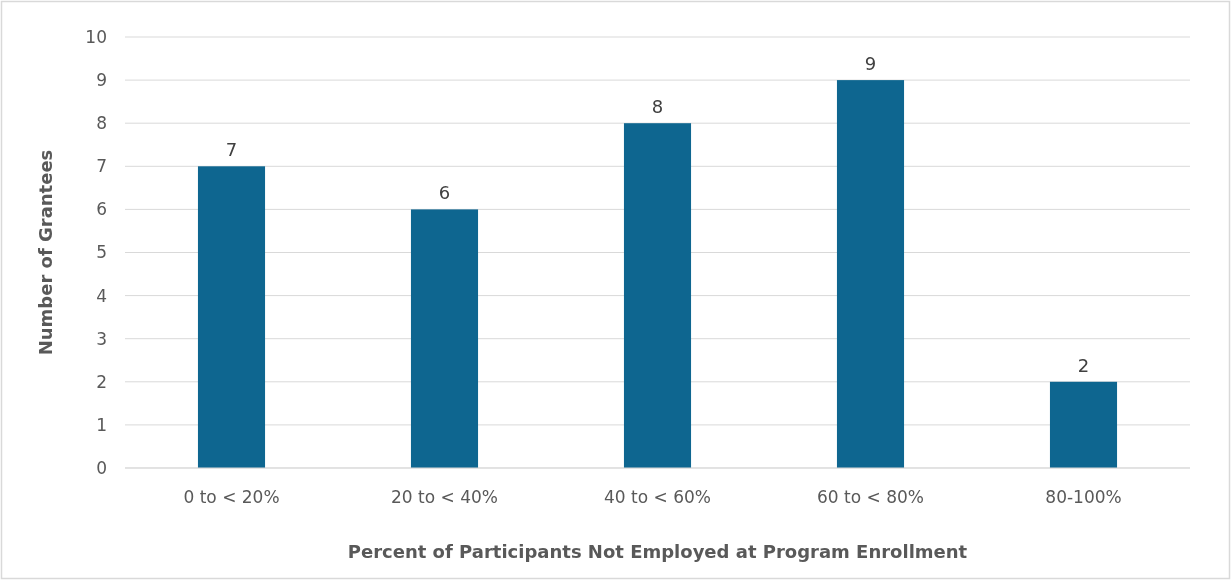 This screenshot has width=1231, height=580. Describe the element at coordinates (444, 193) in the screenshot. I see `data-label: 6` at that location.